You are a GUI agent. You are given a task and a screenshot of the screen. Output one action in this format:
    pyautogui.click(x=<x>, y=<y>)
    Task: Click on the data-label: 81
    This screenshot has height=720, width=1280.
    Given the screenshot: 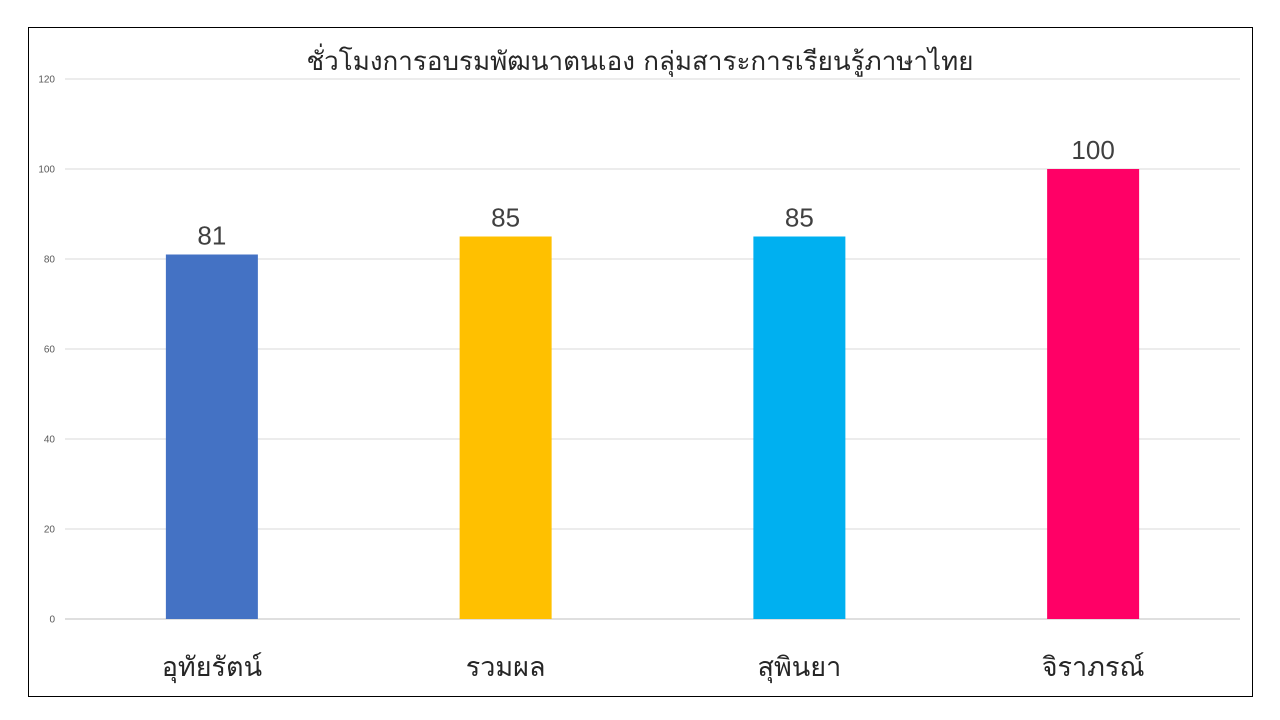 What is the action you would take?
    pyautogui.click(x=211, y=236)
    